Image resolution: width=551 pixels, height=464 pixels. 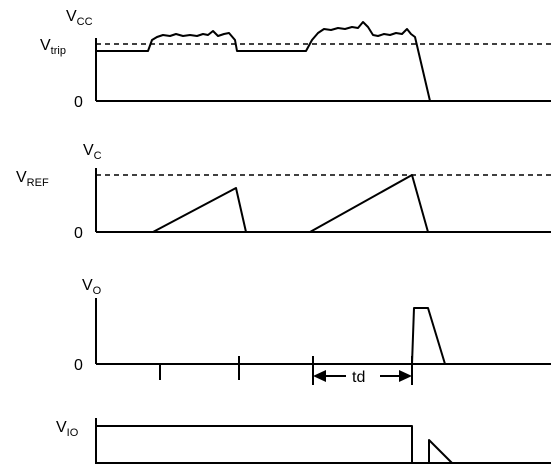 What do you see at coordinates (79, 18) in the screenshot?
I see `vcc-label: VCC` at bounding box center [79, 18].